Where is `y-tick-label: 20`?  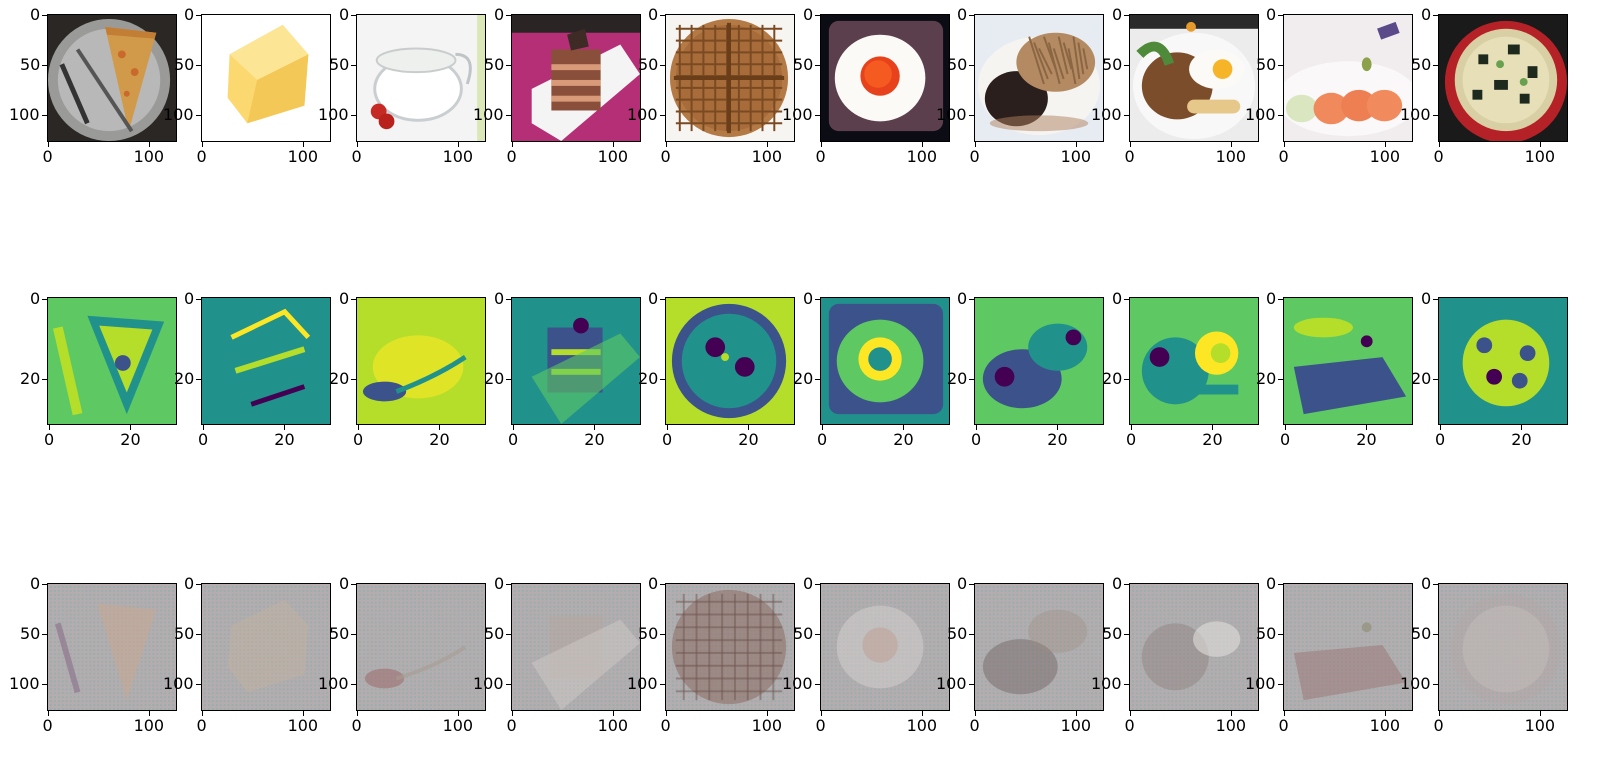
y-tick-label: 20 is located at coordinates (648, 378).